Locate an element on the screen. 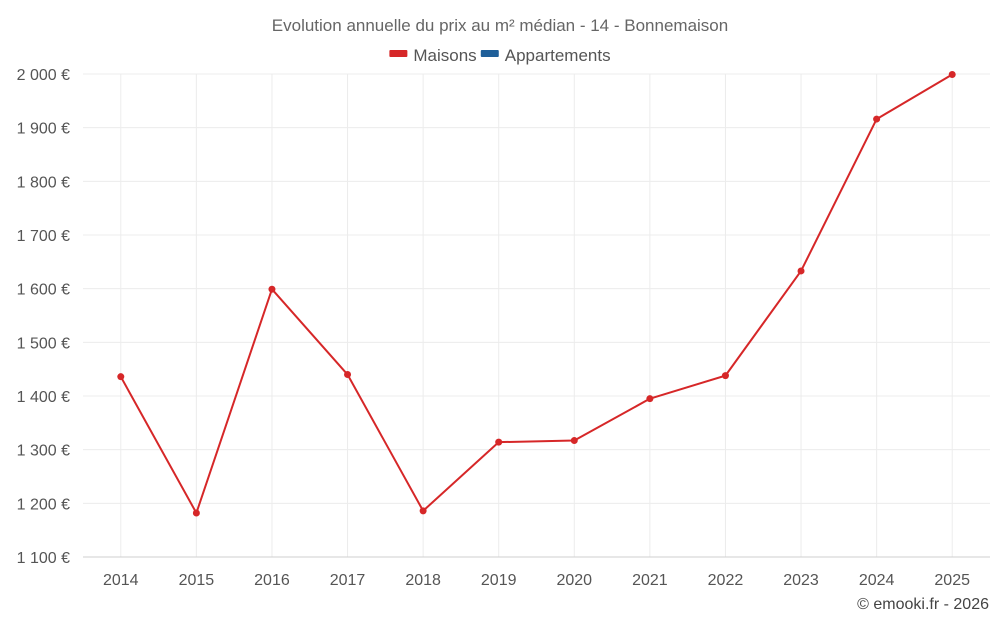 The image size is (1000, 625). y-tick-label: 1 200 € is located at coordinates (43, 504).